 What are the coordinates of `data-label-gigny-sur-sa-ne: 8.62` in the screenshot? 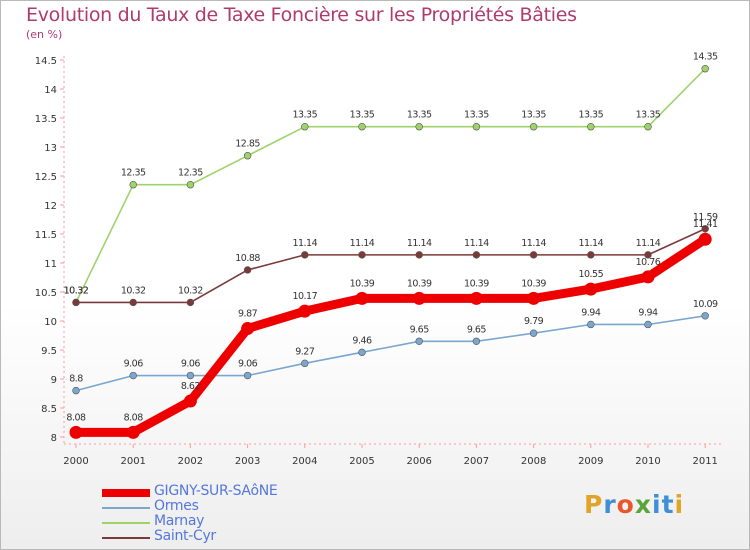 It's located at (191, 386).